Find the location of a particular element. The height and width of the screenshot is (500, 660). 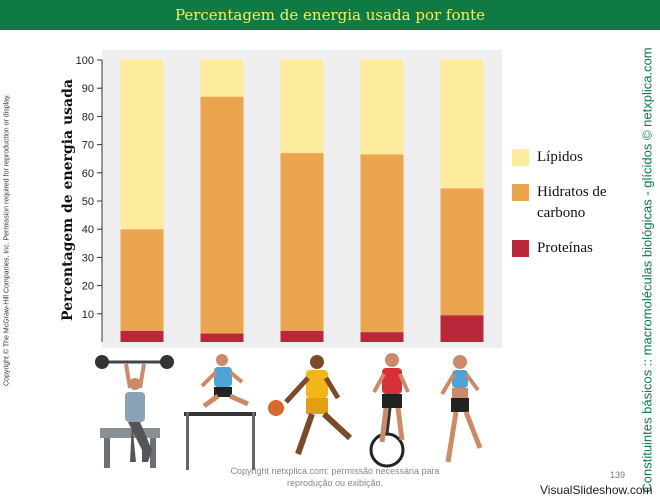

y-tick-label: 60 is located at coordinates (88, 174).